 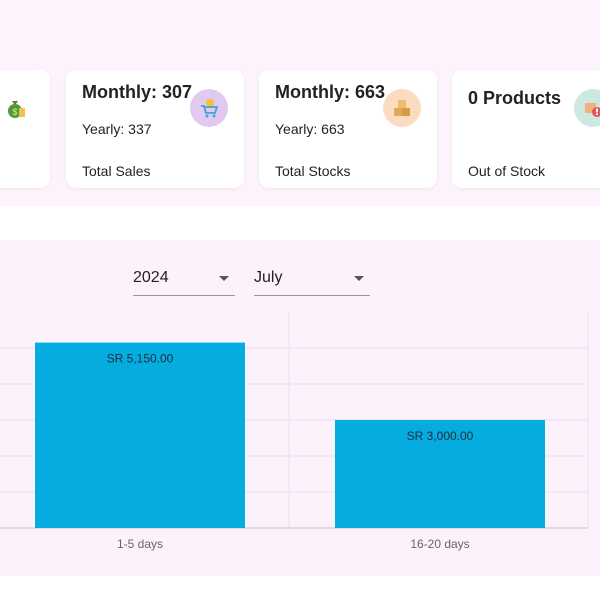 What do you see at coordinates (440, 436) in the screenshot?
I see `bar-data-label: SR 3,000.00` at bounding box center [440, 436].